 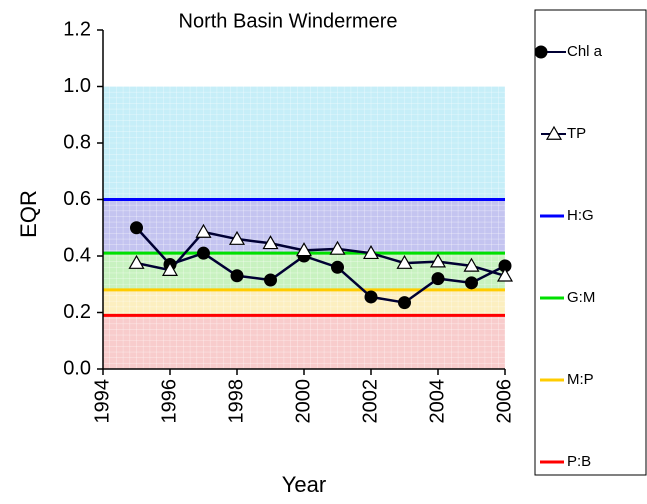 What do you see at coordinates (321, 253) in the screenshot?
I see `series-line` at bounding box center [321, 253].